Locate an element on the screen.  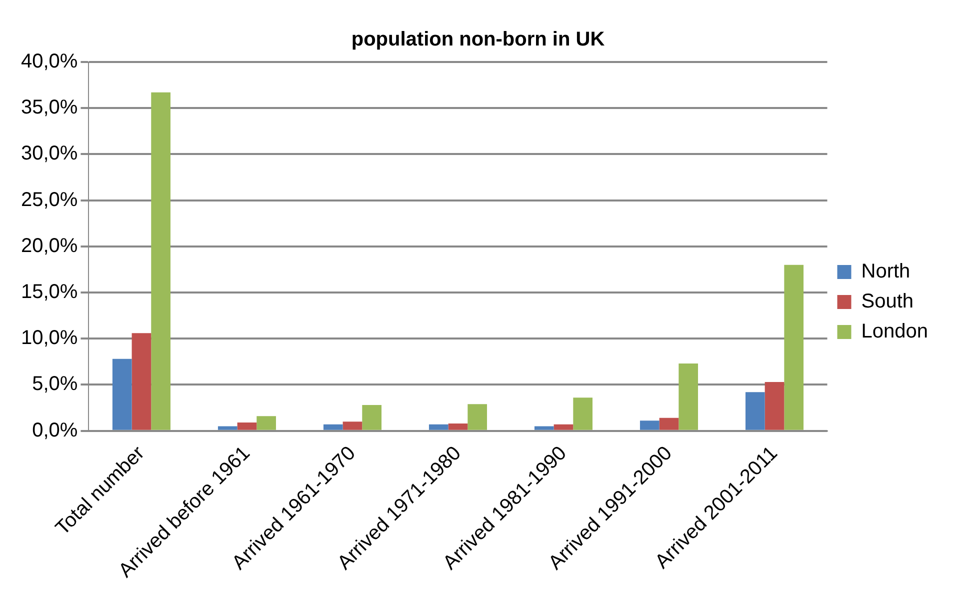
y-tick-label: 5,0% is located at coordinates (55, 384).